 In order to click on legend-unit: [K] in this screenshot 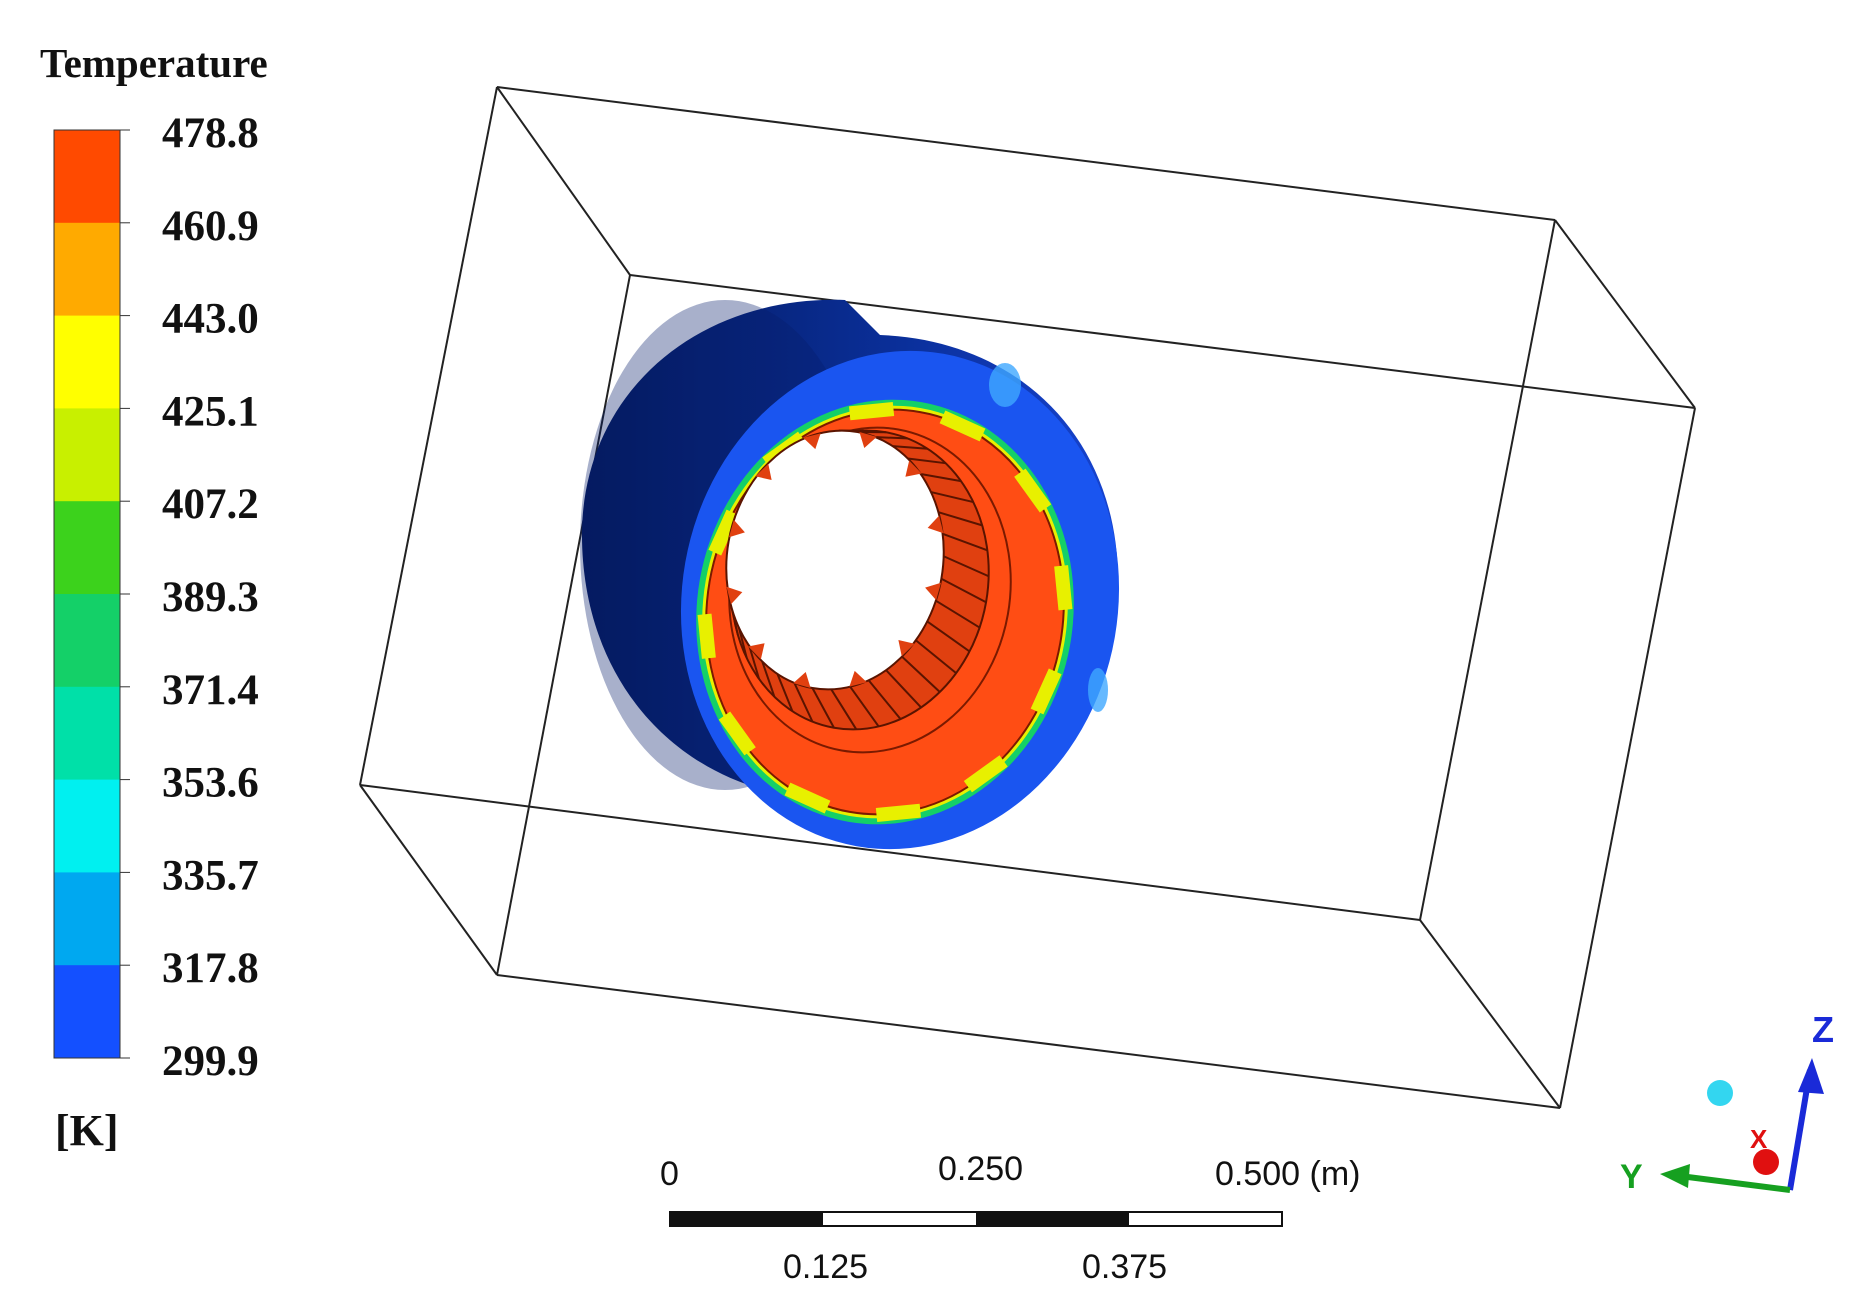, I will do `click(87, 1130)`.